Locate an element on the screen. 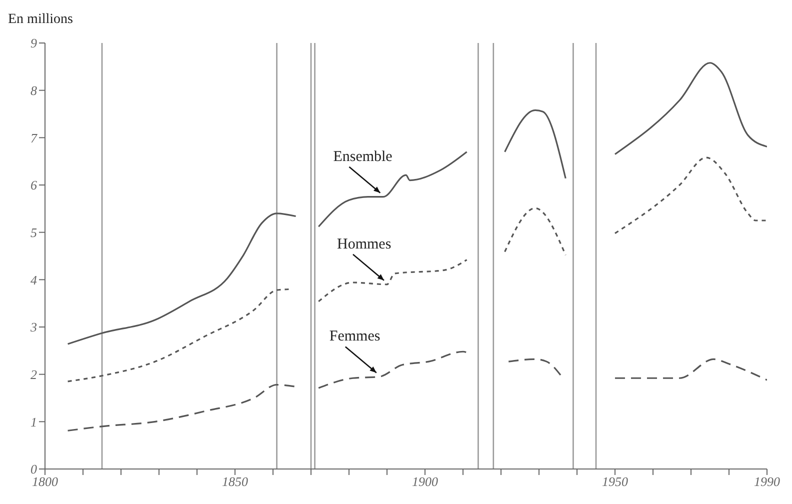 The height and width of the screenshot is (504, 792). y-tick-label: 0 is located at coordinates (34, 469).